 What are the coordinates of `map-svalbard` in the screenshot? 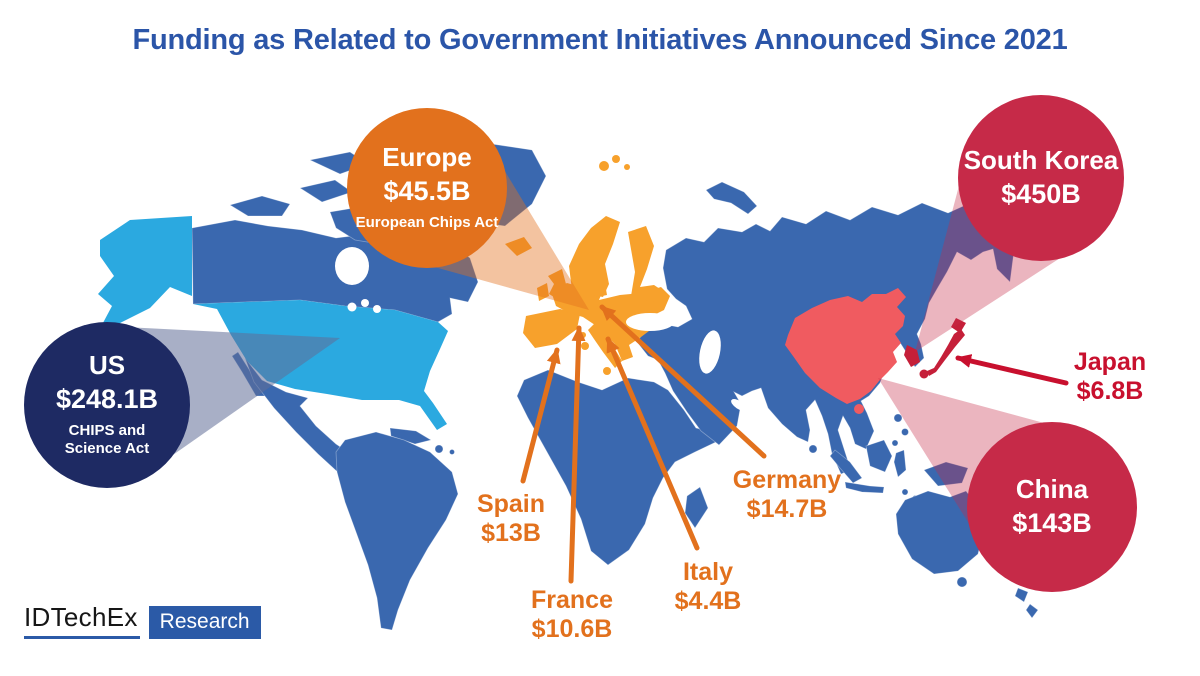 It's located at (614, 163).